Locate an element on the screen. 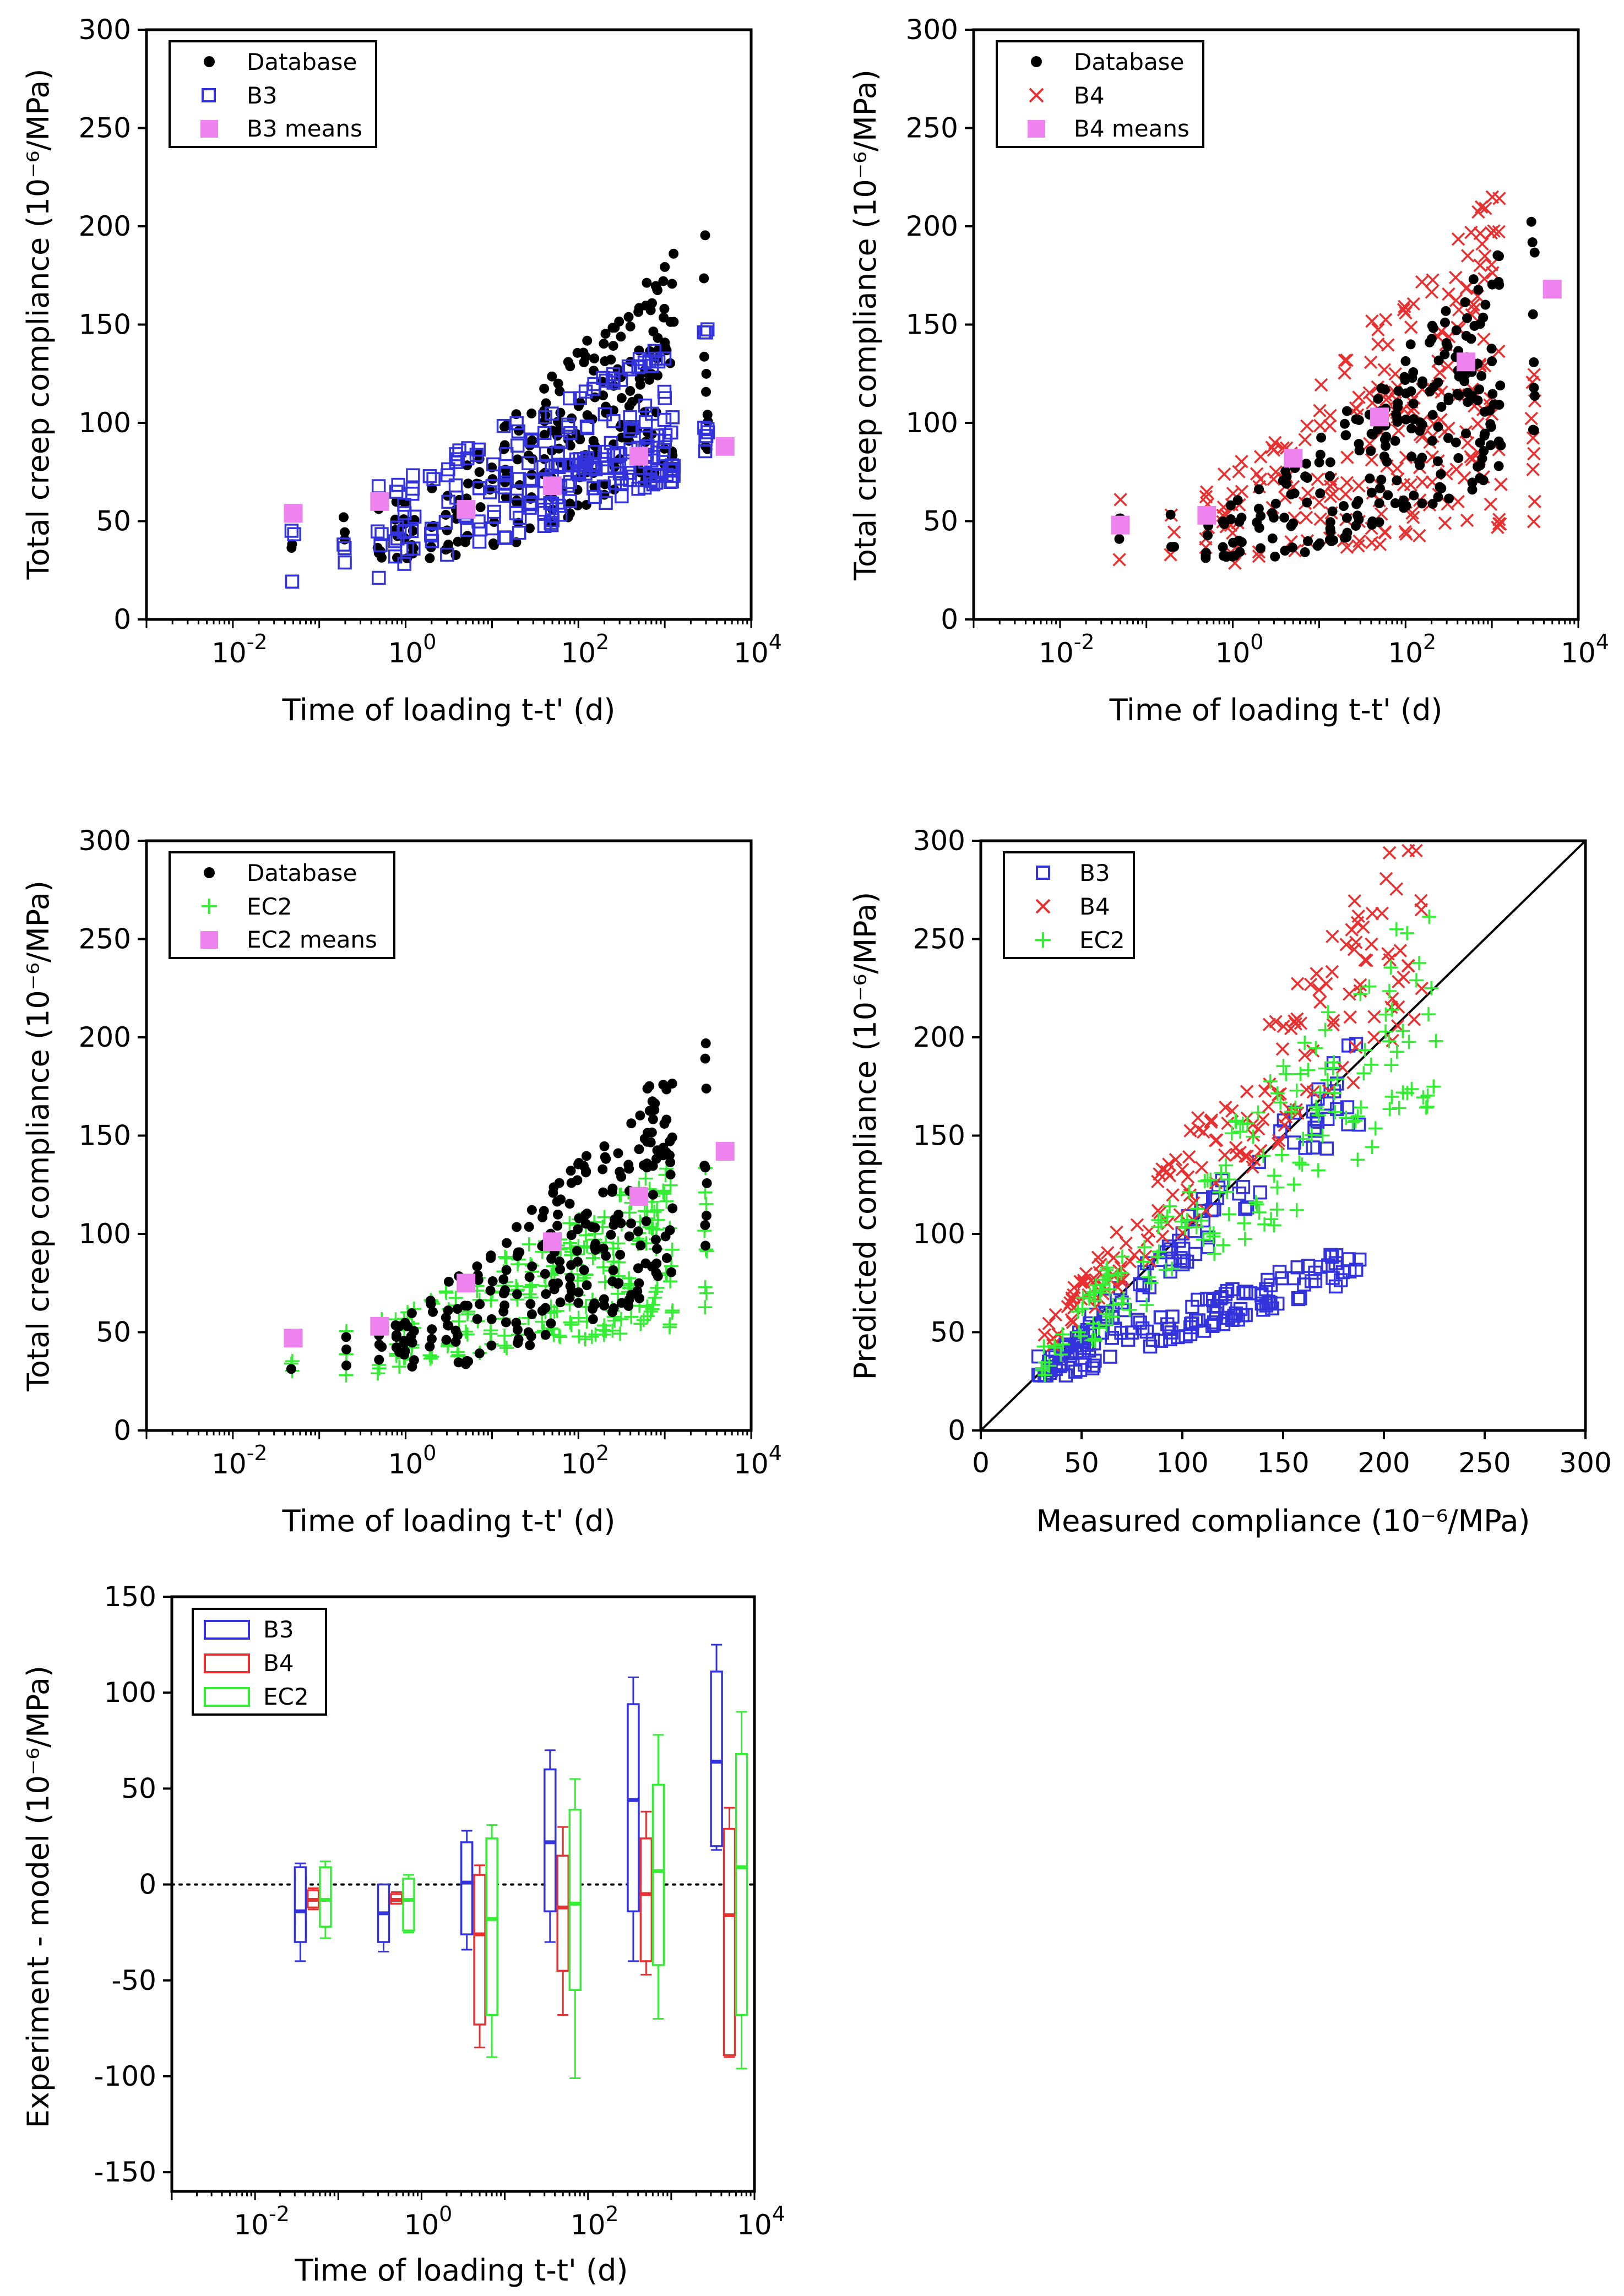 This screenshot has width=1624, height=2296. panel-b-xlabel: Time of loading t-t' (d) is located at coordinates (1276, 710).